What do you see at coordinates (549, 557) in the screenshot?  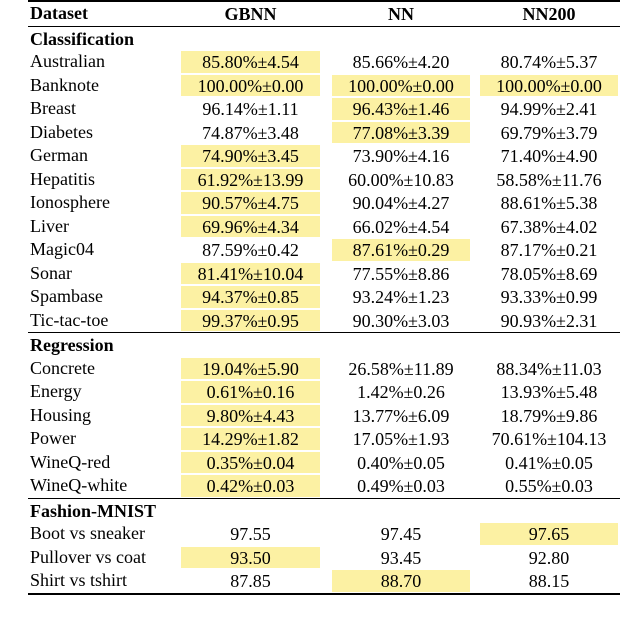 I see `value-cell: 92.80` at bounding box center [549, 557].